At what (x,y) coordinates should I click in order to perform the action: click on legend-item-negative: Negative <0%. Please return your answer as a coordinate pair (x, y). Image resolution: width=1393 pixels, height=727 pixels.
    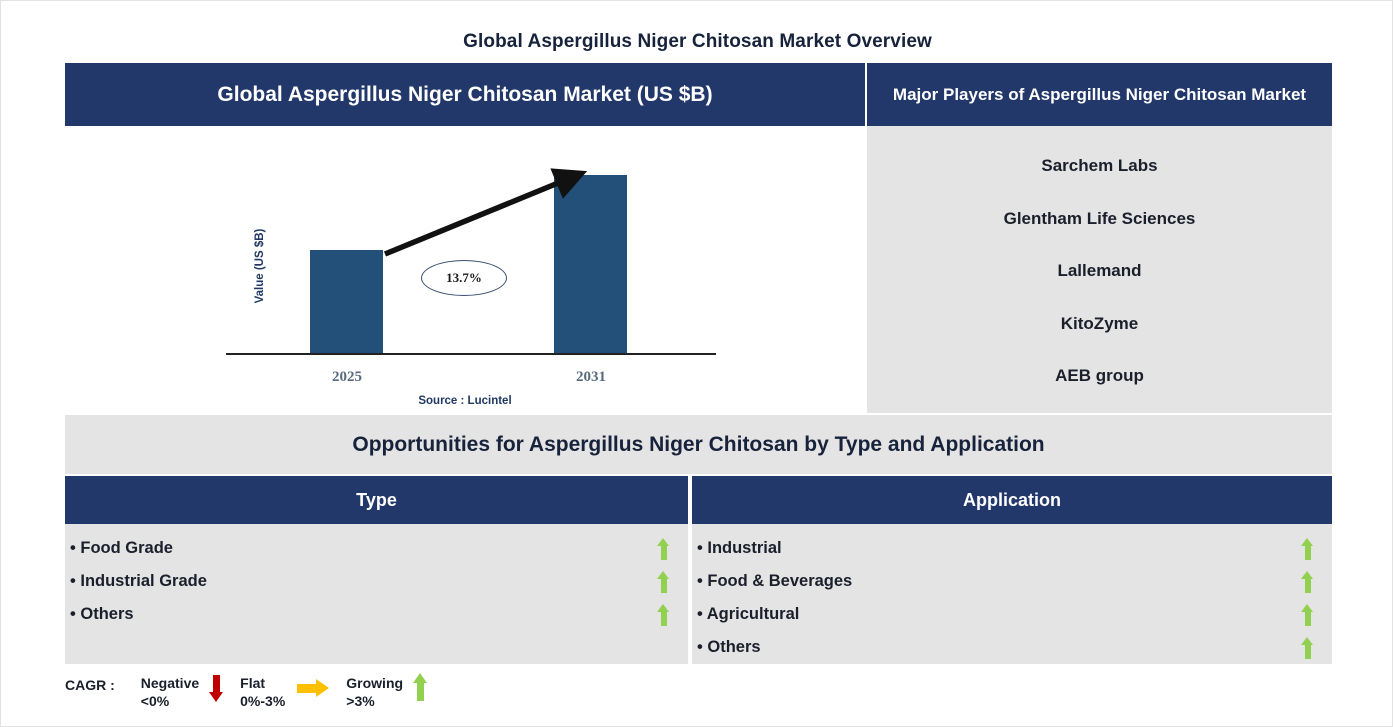
    Looking at the image, I should click on (186, 691).